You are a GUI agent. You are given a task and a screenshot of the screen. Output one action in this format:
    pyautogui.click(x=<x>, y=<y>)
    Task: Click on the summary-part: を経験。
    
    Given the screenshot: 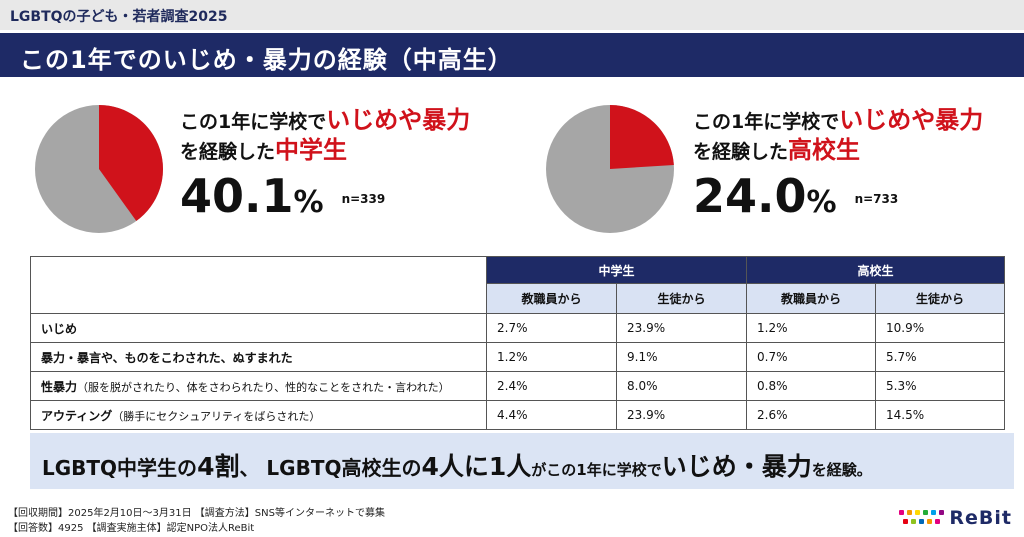 What is the action you would take?
    pyautogui.click(x=841, y=470)
    